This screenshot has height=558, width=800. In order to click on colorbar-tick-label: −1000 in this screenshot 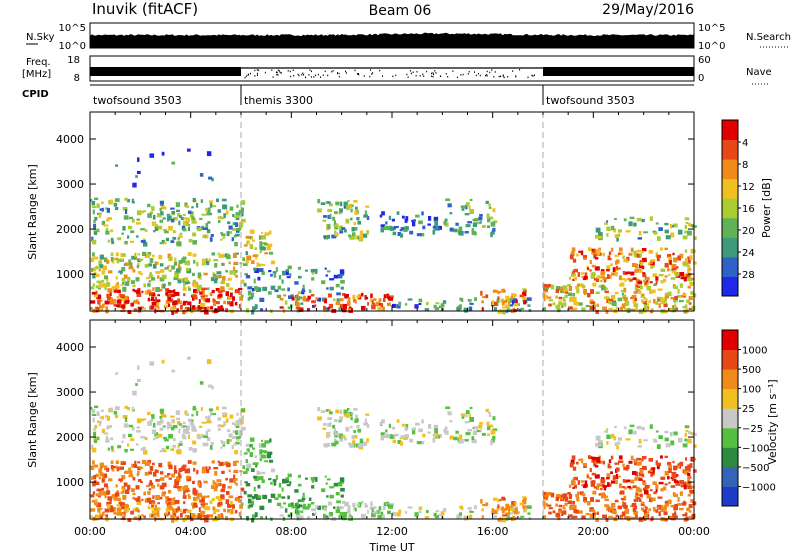, I will do `click(759, 487)`.